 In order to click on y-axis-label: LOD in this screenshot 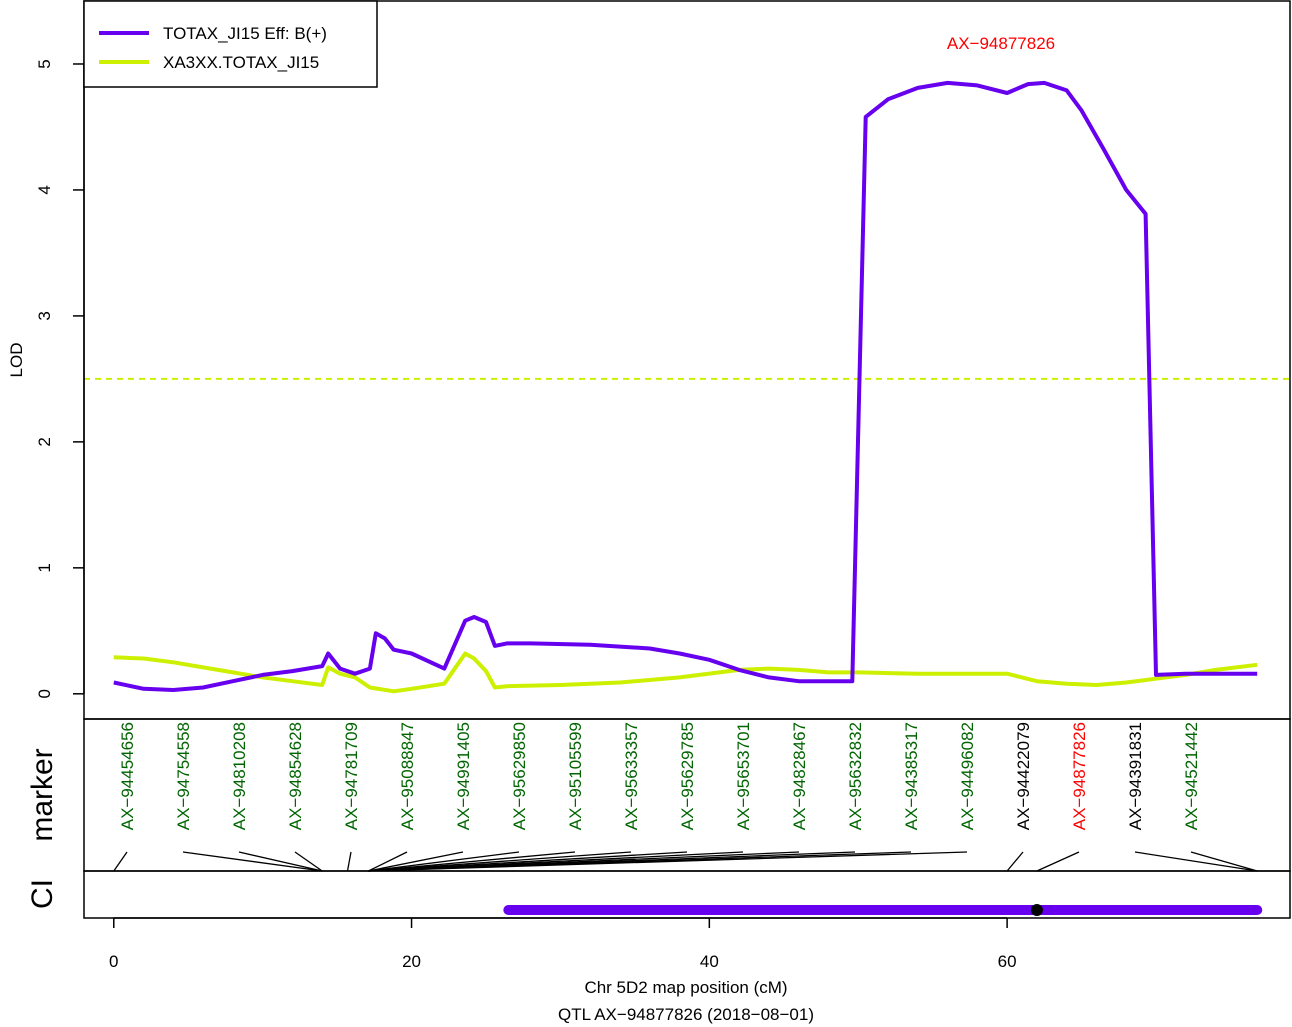, I will do `click(16, 360)`.